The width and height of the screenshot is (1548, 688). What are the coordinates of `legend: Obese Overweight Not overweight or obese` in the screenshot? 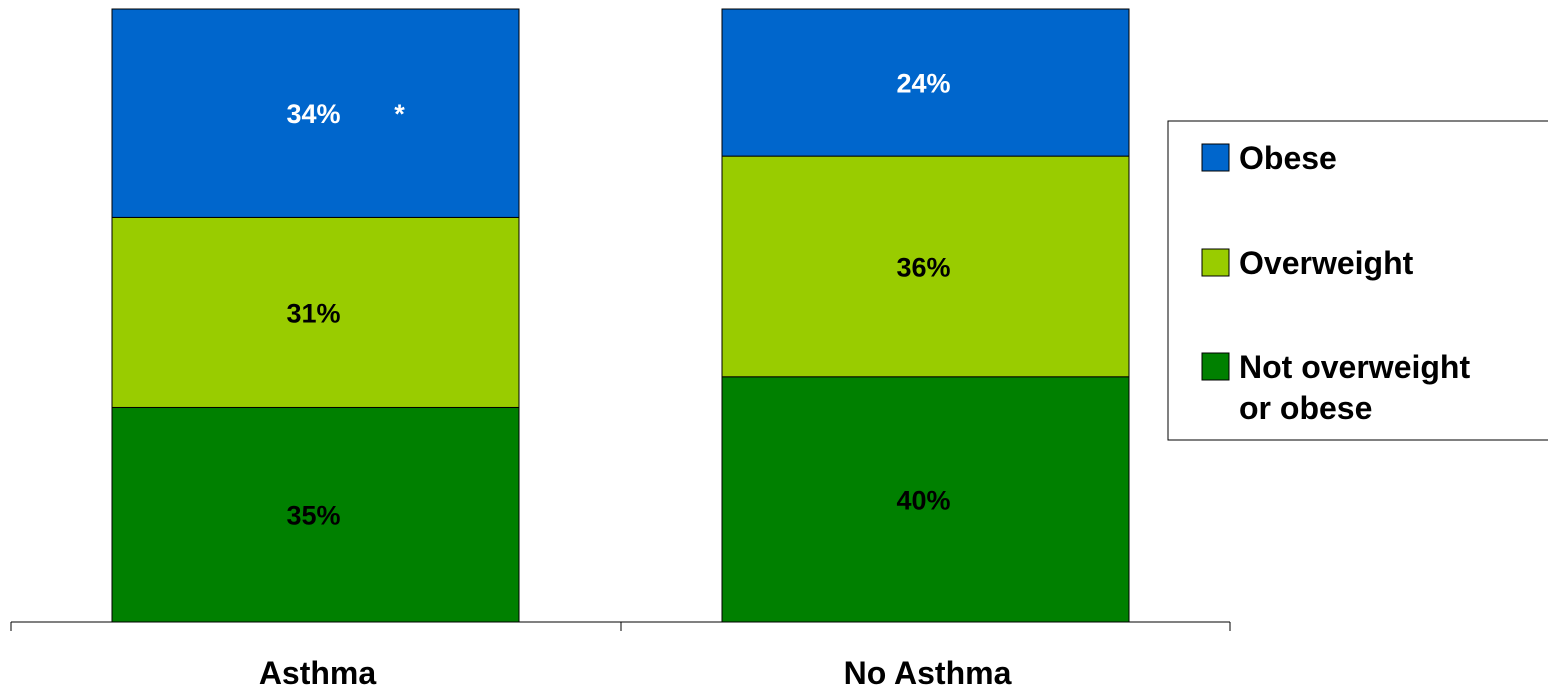 It's located at (1357, 280).